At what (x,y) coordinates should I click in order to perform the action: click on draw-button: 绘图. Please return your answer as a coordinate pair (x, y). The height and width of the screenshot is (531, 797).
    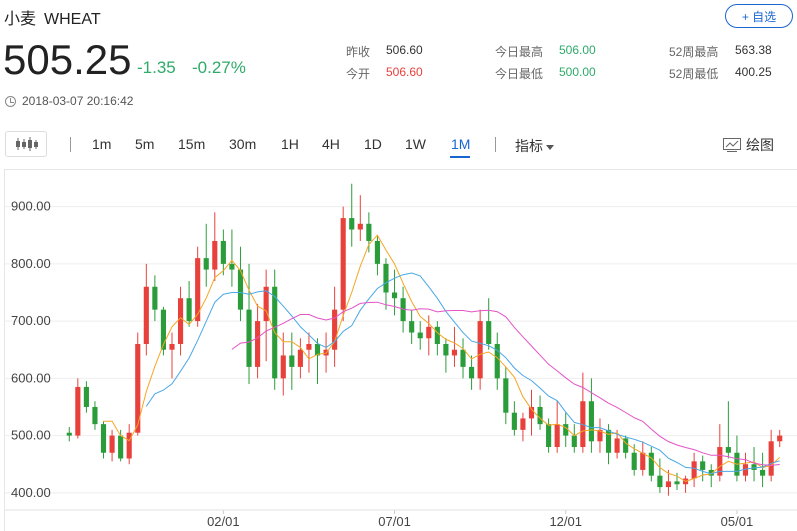
    Looking at the image, I should click on (748, 145).